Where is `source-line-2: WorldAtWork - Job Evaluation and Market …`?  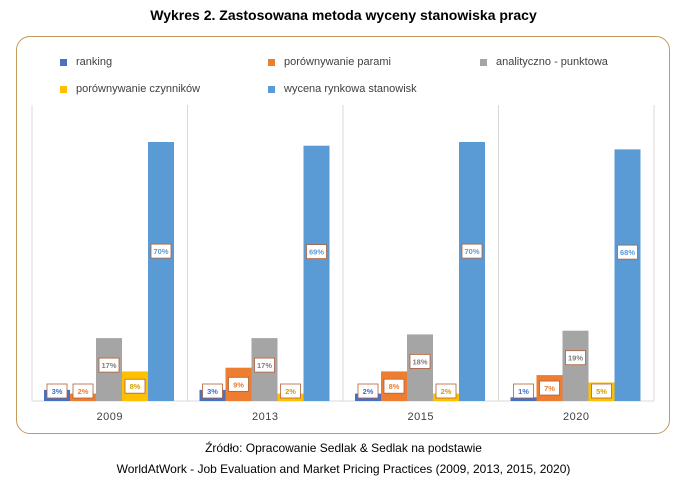
source-line-2: WorldAtWork - Job Evaluation and Market … is located at coordinates (343, 469).